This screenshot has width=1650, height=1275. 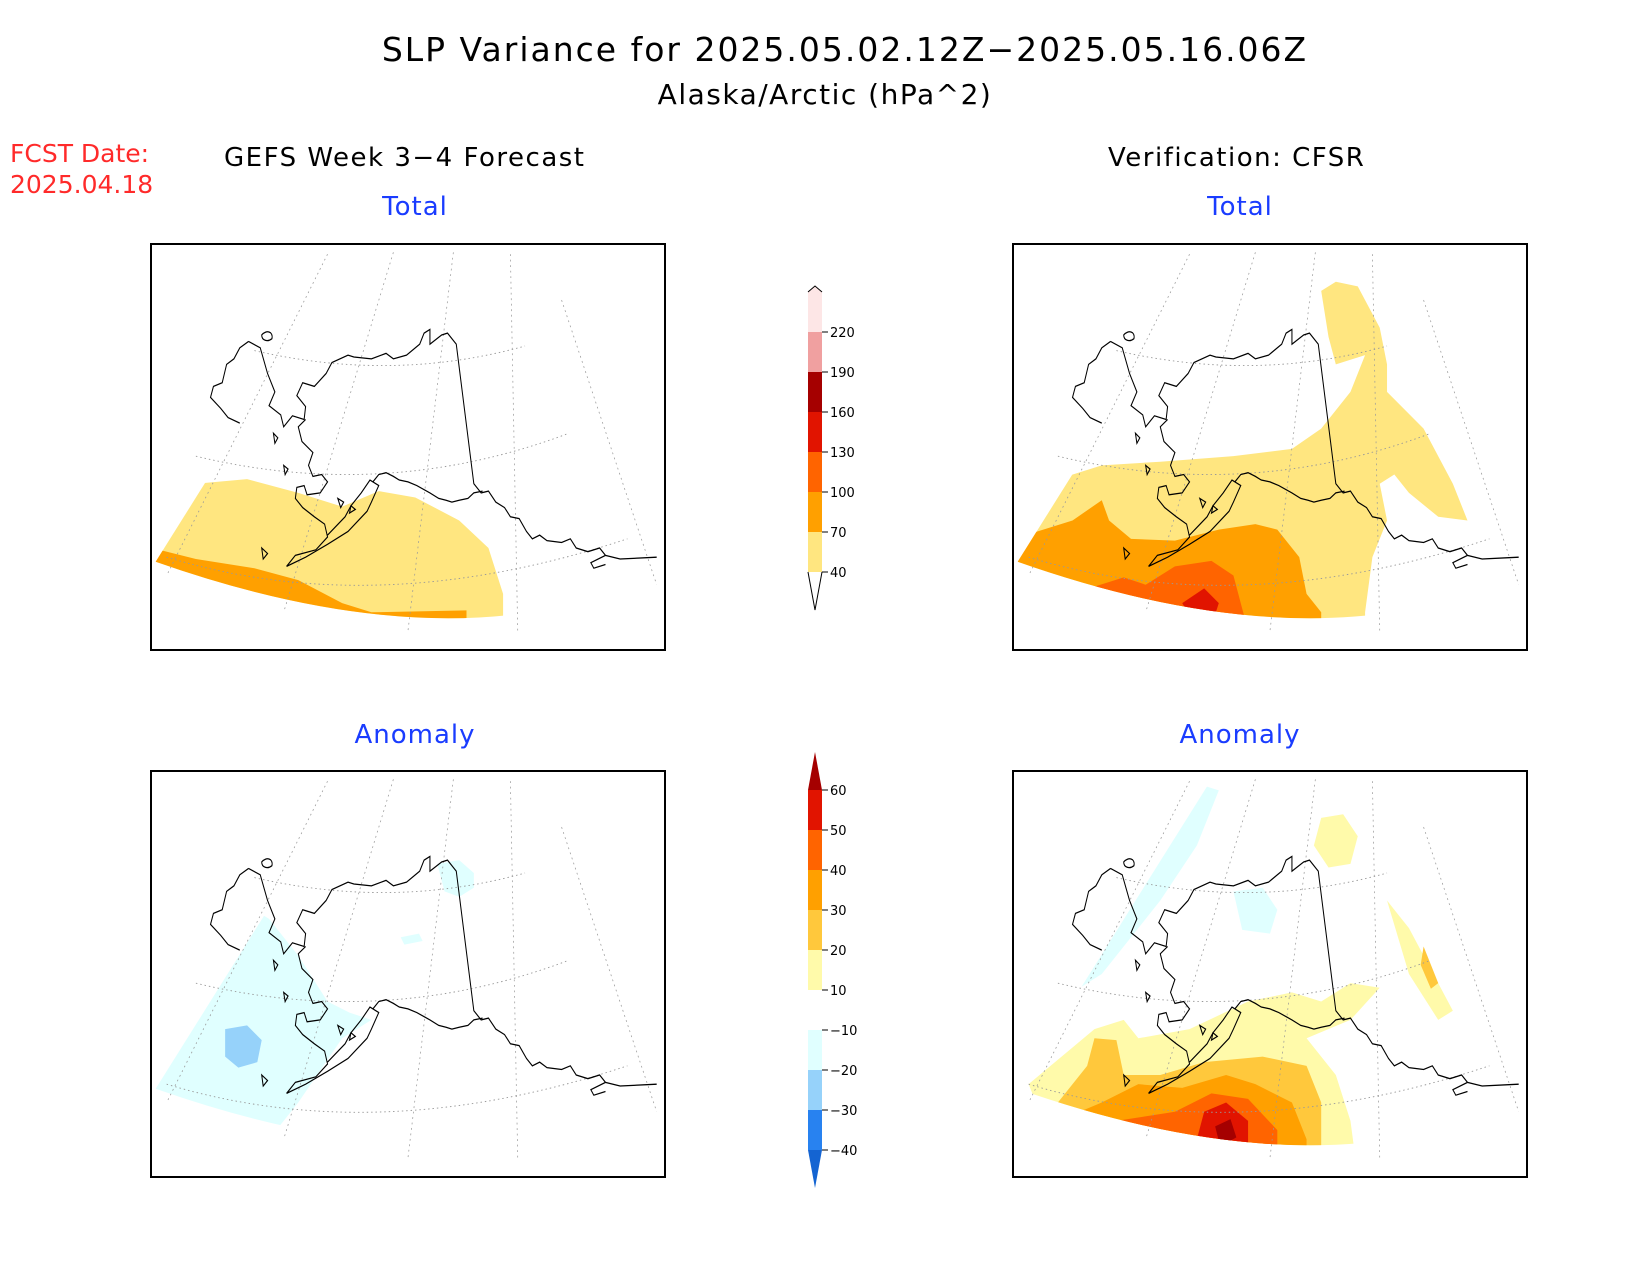 What do you see at coordinates (838, 991) in the screenshot?
I see `anomaly-colorbar-label-5: 10` at bounding box center [838, 991].